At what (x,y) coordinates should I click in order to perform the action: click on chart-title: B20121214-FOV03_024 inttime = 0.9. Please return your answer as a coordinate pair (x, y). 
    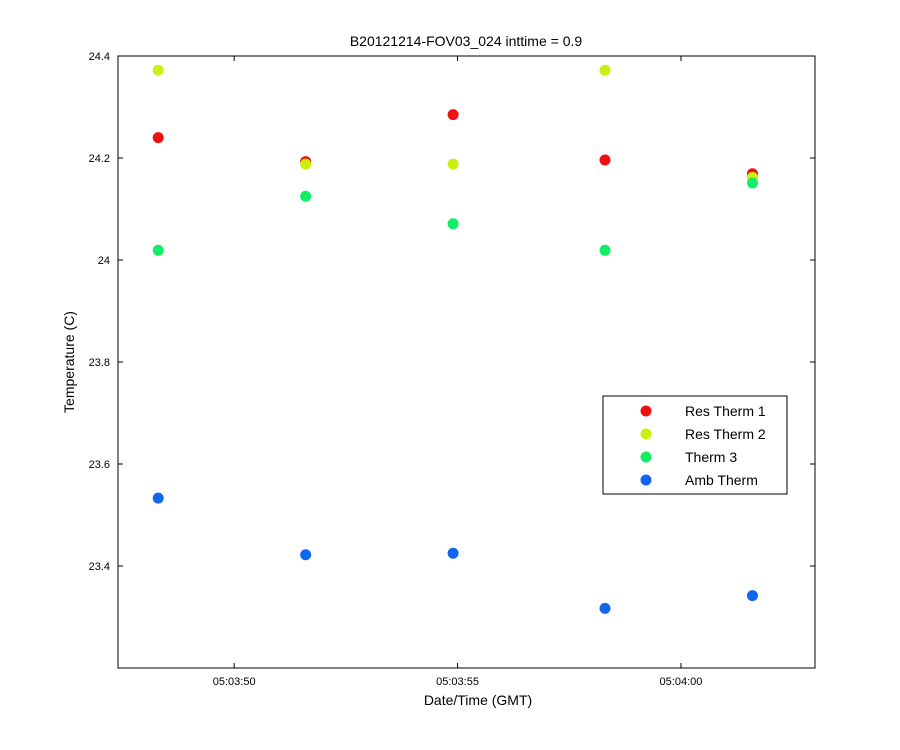
    Looking at the image, I should click on (466, 41).